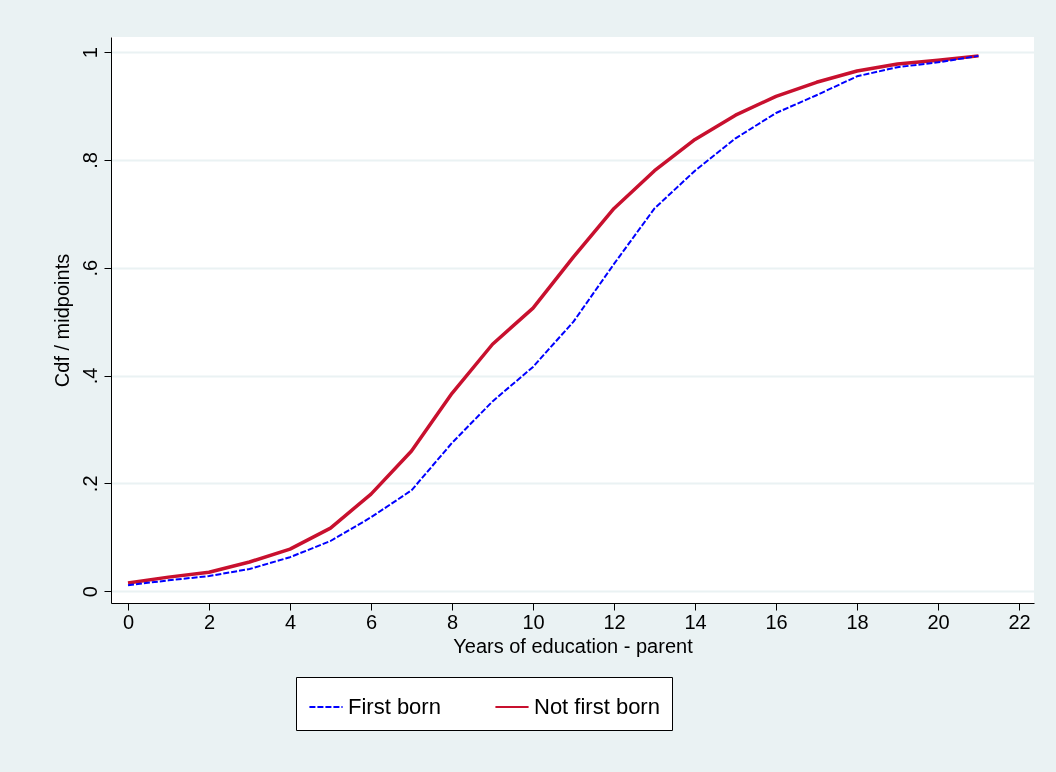 The width and height of the screenshot is (1056, 772). Describe the element at coordinates (695, 621) in the screenshot. I see `x-tick-label: 14` at that location.